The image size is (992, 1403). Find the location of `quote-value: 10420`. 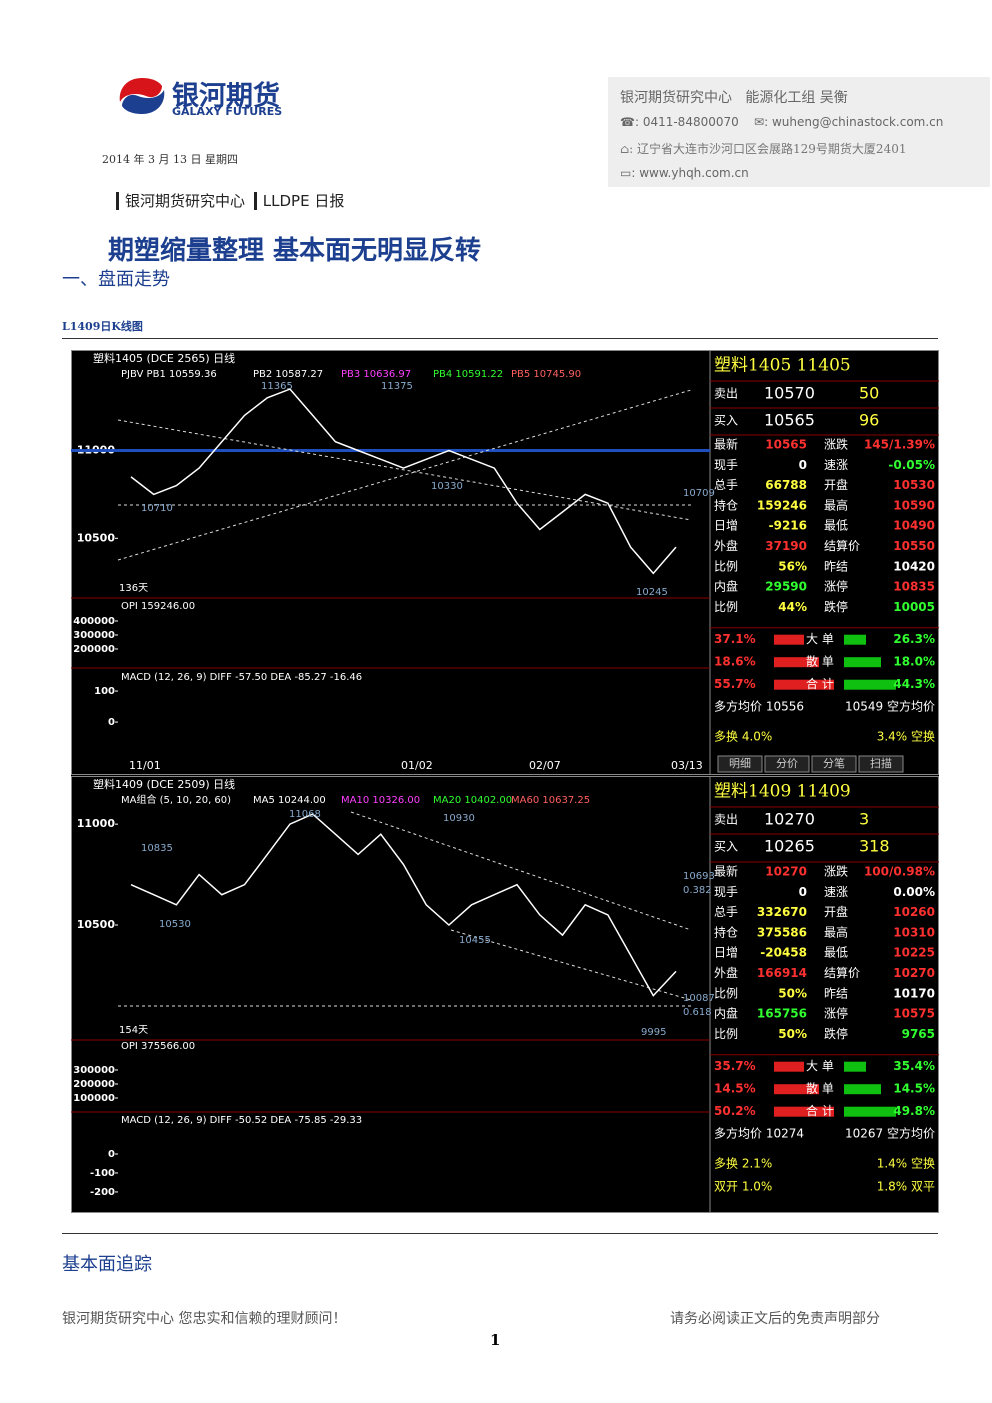

quote-value: 10420 is located at coordinates (914, 566).